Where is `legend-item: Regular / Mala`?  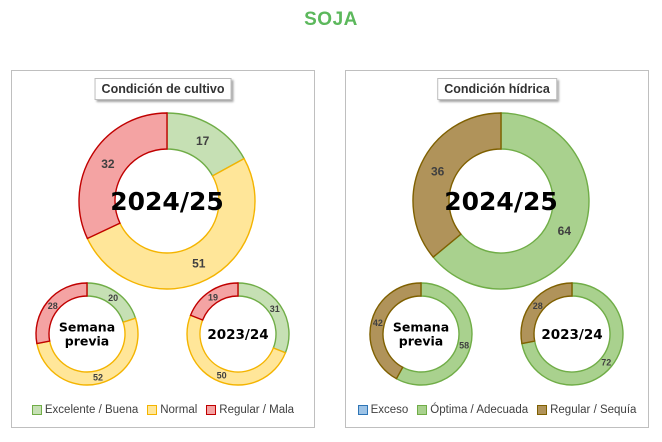 legend-item: Regular / Mala is located at coordinates (250, 410).